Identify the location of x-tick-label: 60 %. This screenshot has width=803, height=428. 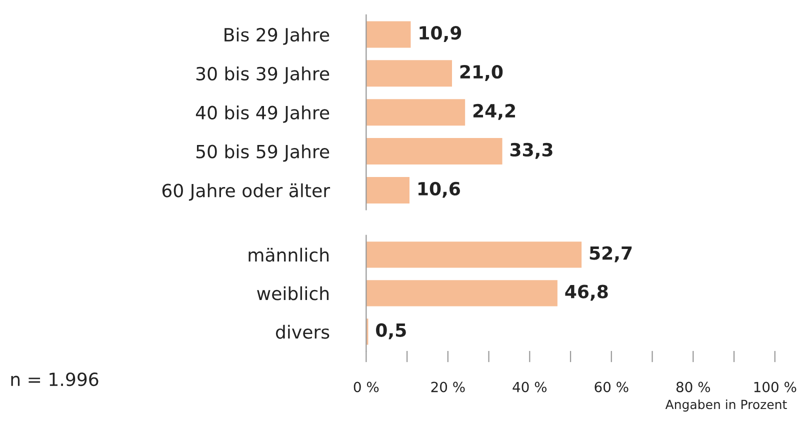
(611, 387).